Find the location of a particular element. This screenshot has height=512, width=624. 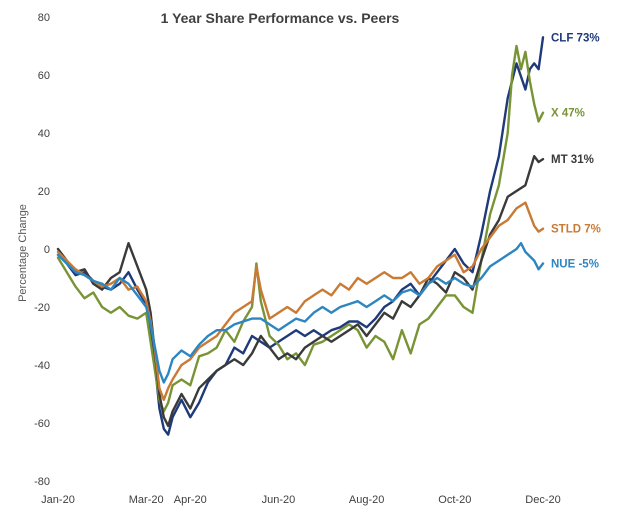

y-axis-ticks: -80 -60 -40 -20 0 20 40 60 80 is located at coordinates (42, 250).